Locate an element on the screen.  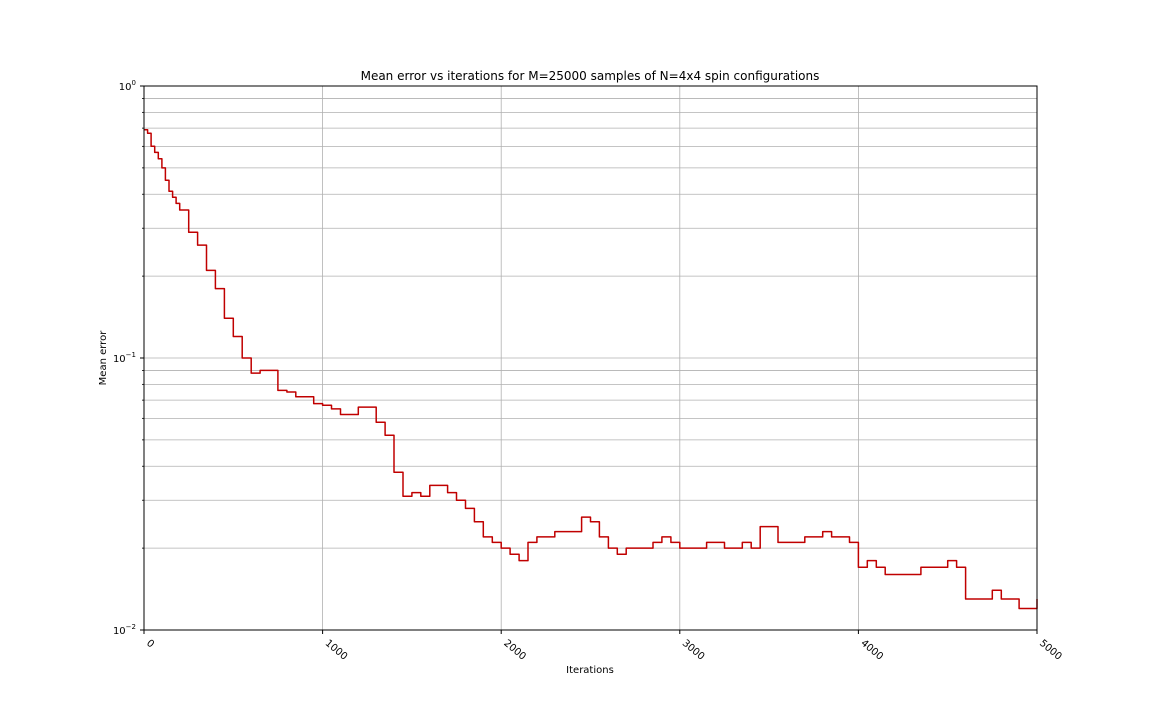
x-tick-label: 0 is located at coordinates (150, 644).